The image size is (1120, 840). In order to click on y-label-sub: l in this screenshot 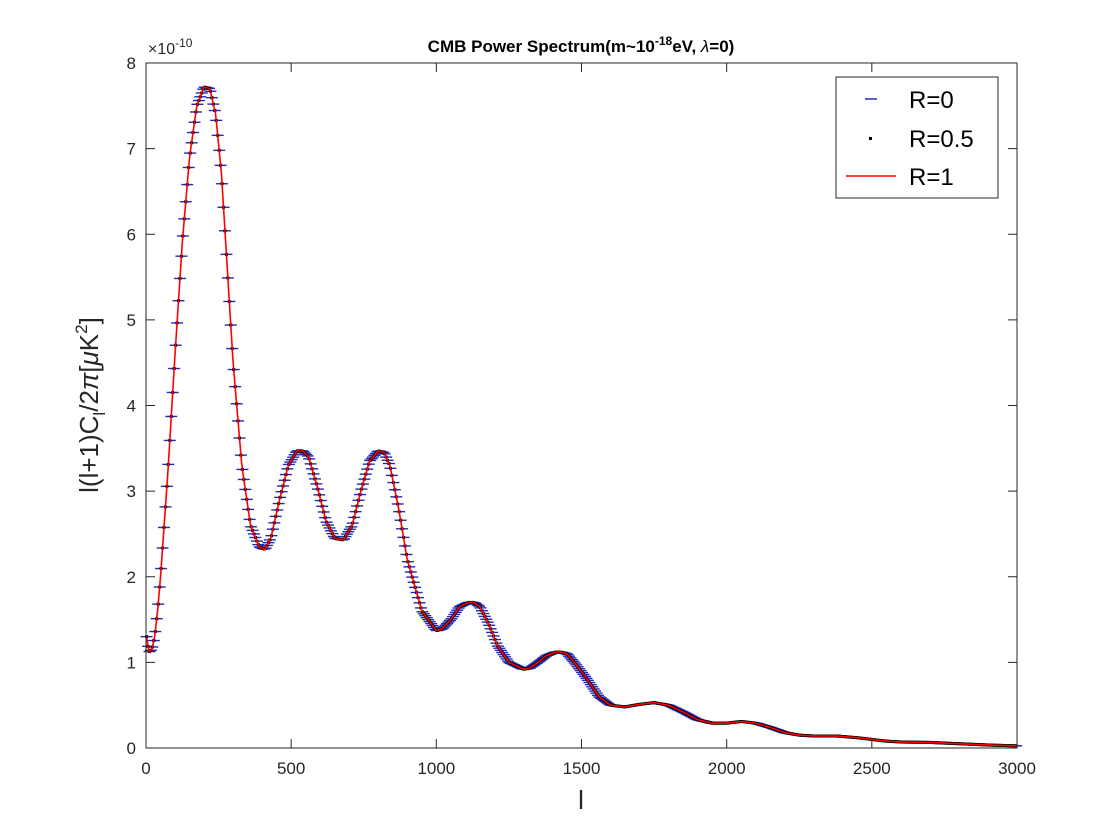, I will do `click(99, 414)`.